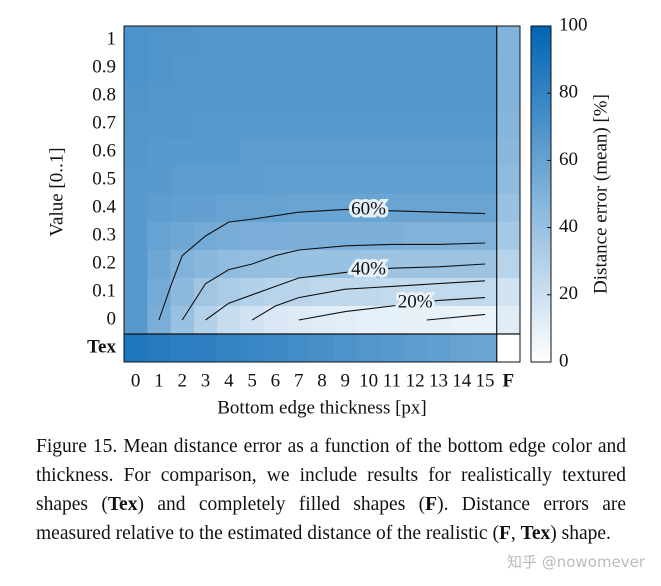 This screenshot has width=661, height=586. Describe the element at coordinates (568, 226) in the screenshot. I see `colorbar-tick-label: 40` at that location.